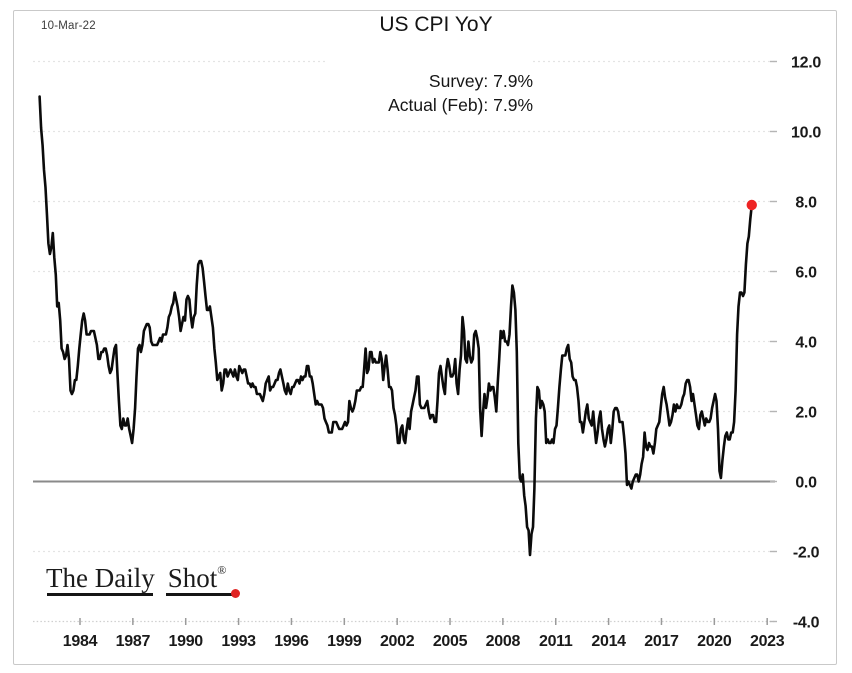 This screenshot has height=673, width=852. I want to click on y-axis-label: -4.0, so click(806, 623).